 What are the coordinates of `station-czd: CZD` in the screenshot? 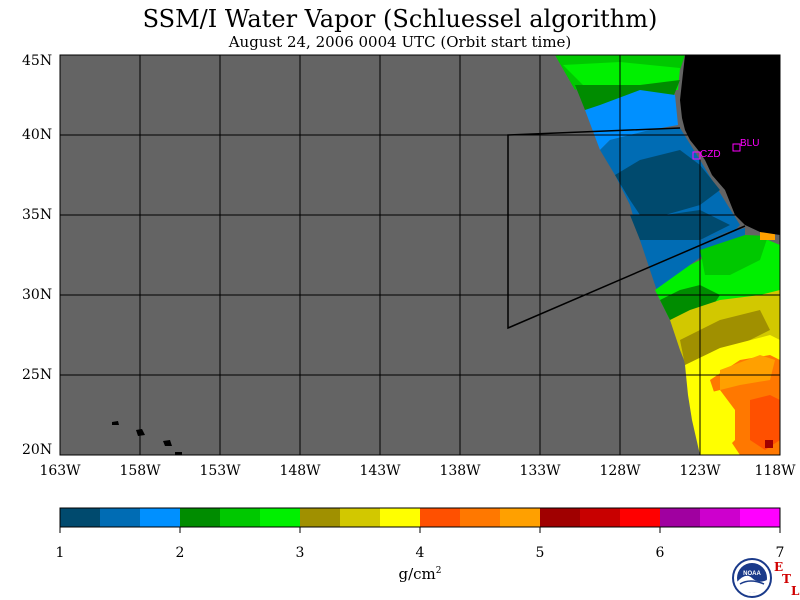 It's located at (706, 154).